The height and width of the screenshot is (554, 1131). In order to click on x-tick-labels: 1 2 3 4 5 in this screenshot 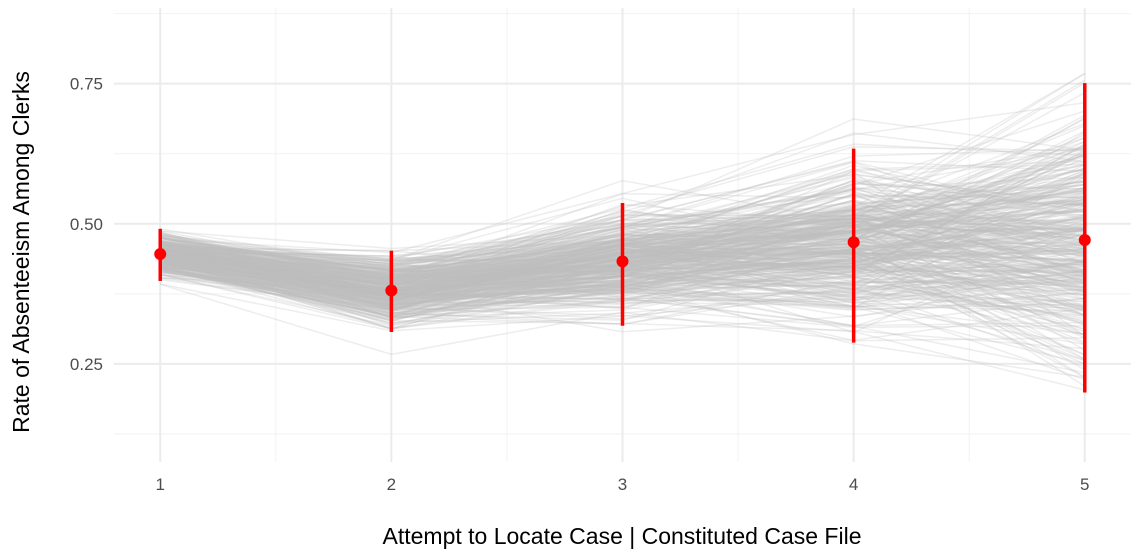, I will do `click(622, 484)`.